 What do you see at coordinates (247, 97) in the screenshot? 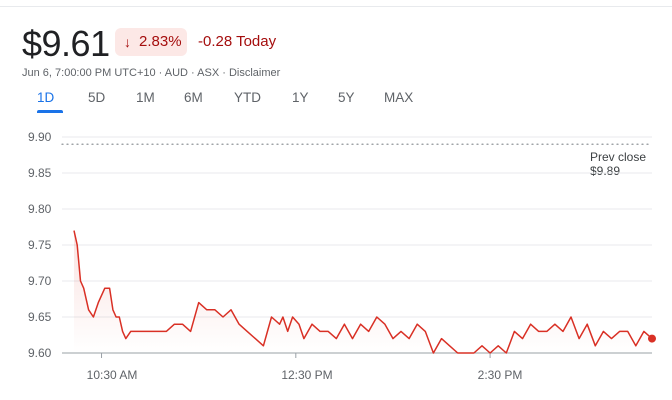
I see `tab-ytd: YTD` at bounding box center [247, 97].